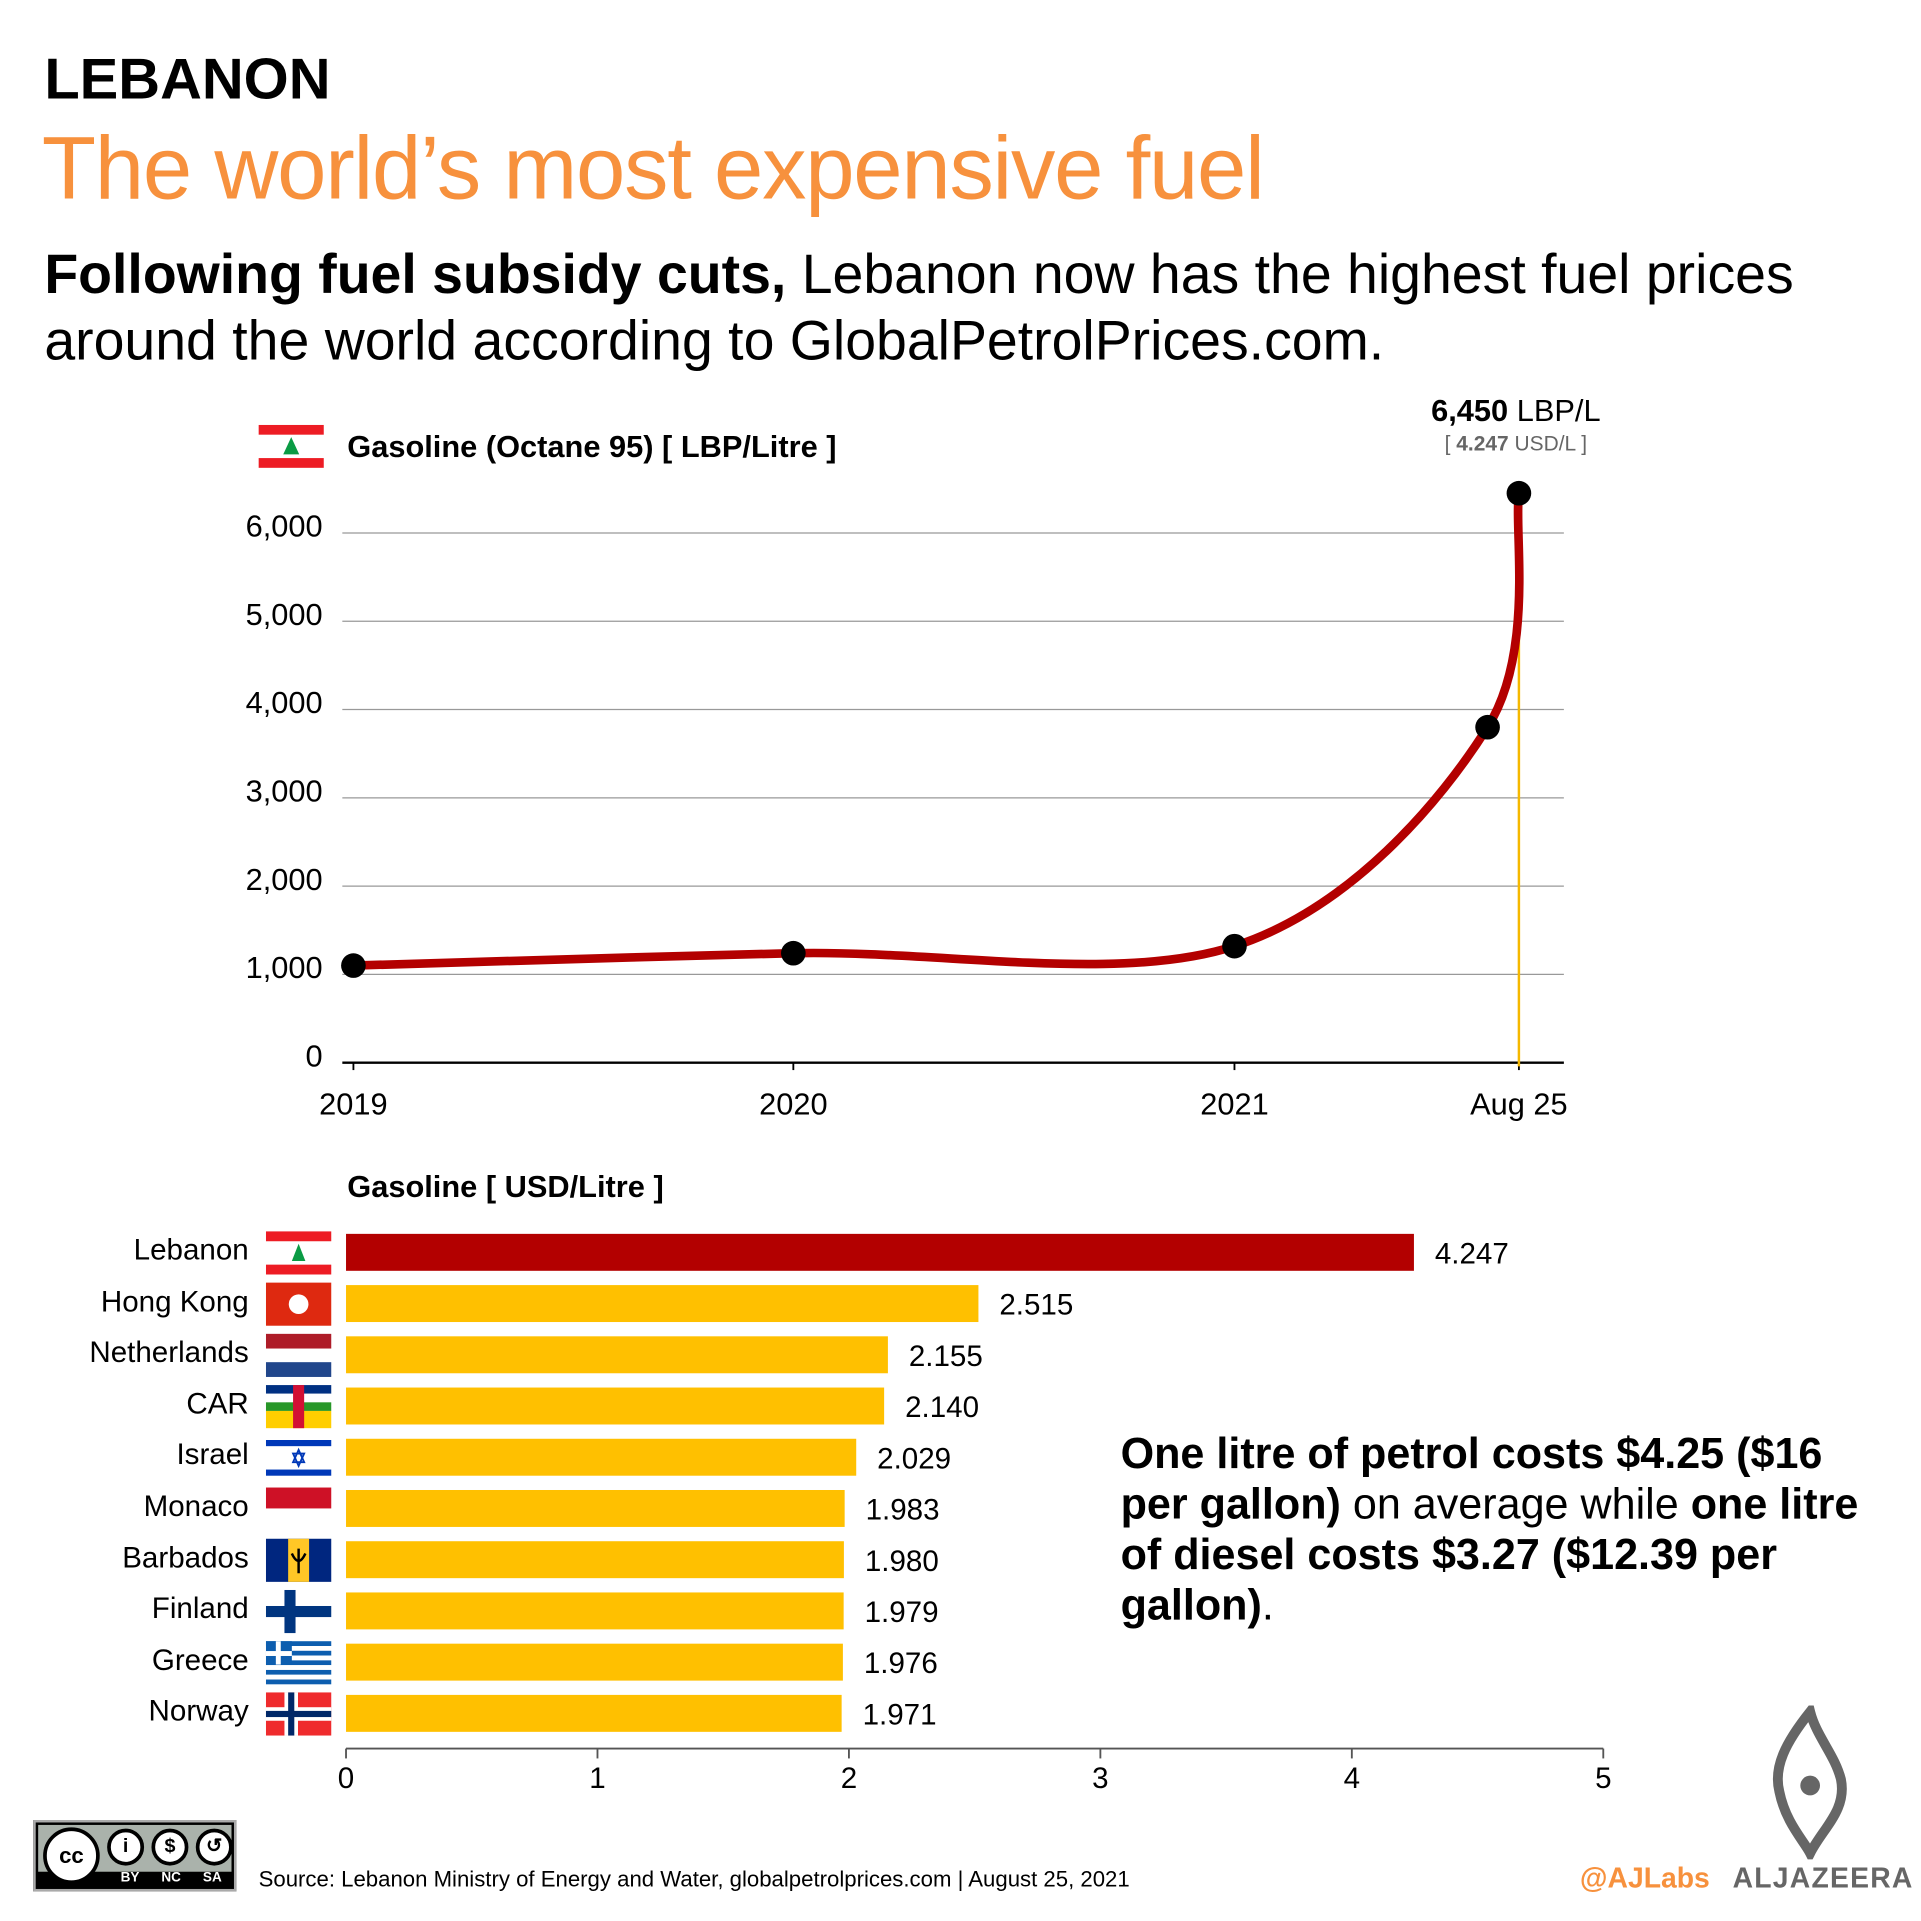  I want to click on subtitle-bold: Following fuel subsidy cuts,, so click(415, 274).